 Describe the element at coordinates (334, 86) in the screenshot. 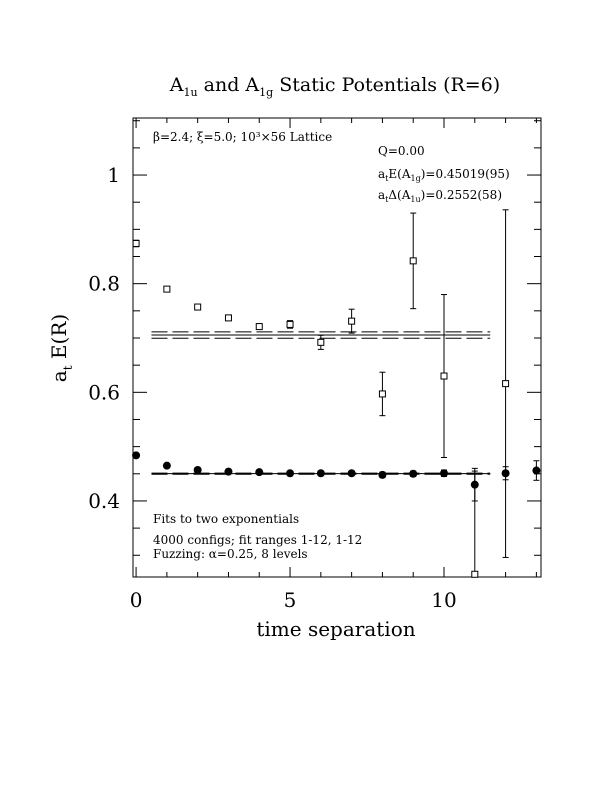

I see `chart-title: A1u and A1g Static Potentials (R=6)` at that location.